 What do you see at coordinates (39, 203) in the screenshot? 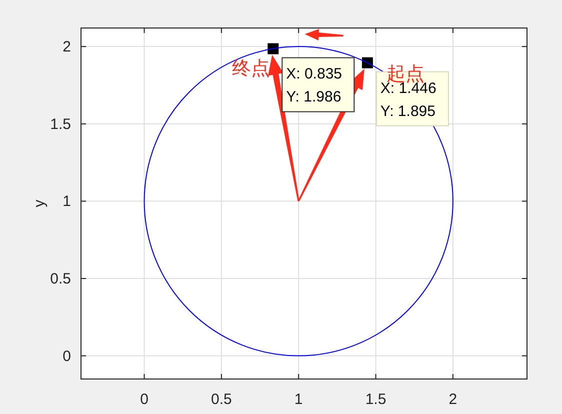
I see `y-axis-title: y` at bounding box center [39, 203].